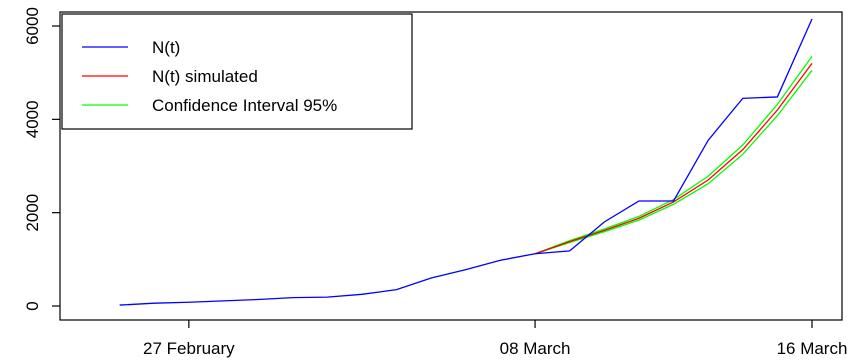 This screenshot has height=364, width=857. What do you see at coordinates (535, 348) in the screenshot?
I see `x-tick-label: 08 March` at bounding box center [535, 348].